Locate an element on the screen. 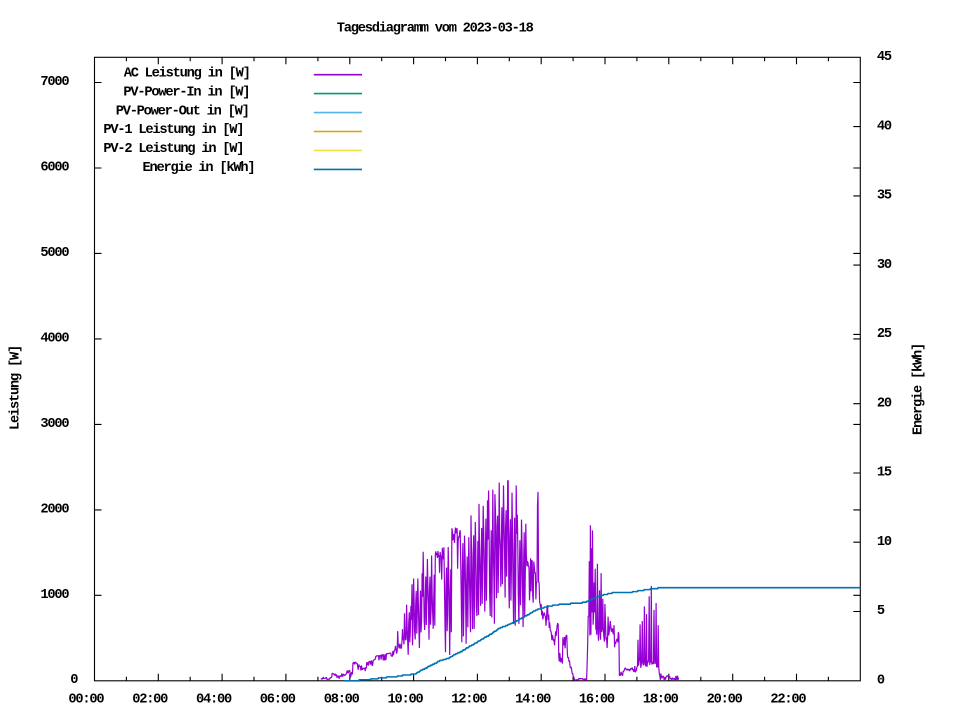 The height and width of the screenshot is (720, 960). svg-text: 08:00 is located at coordinates (342, 699).